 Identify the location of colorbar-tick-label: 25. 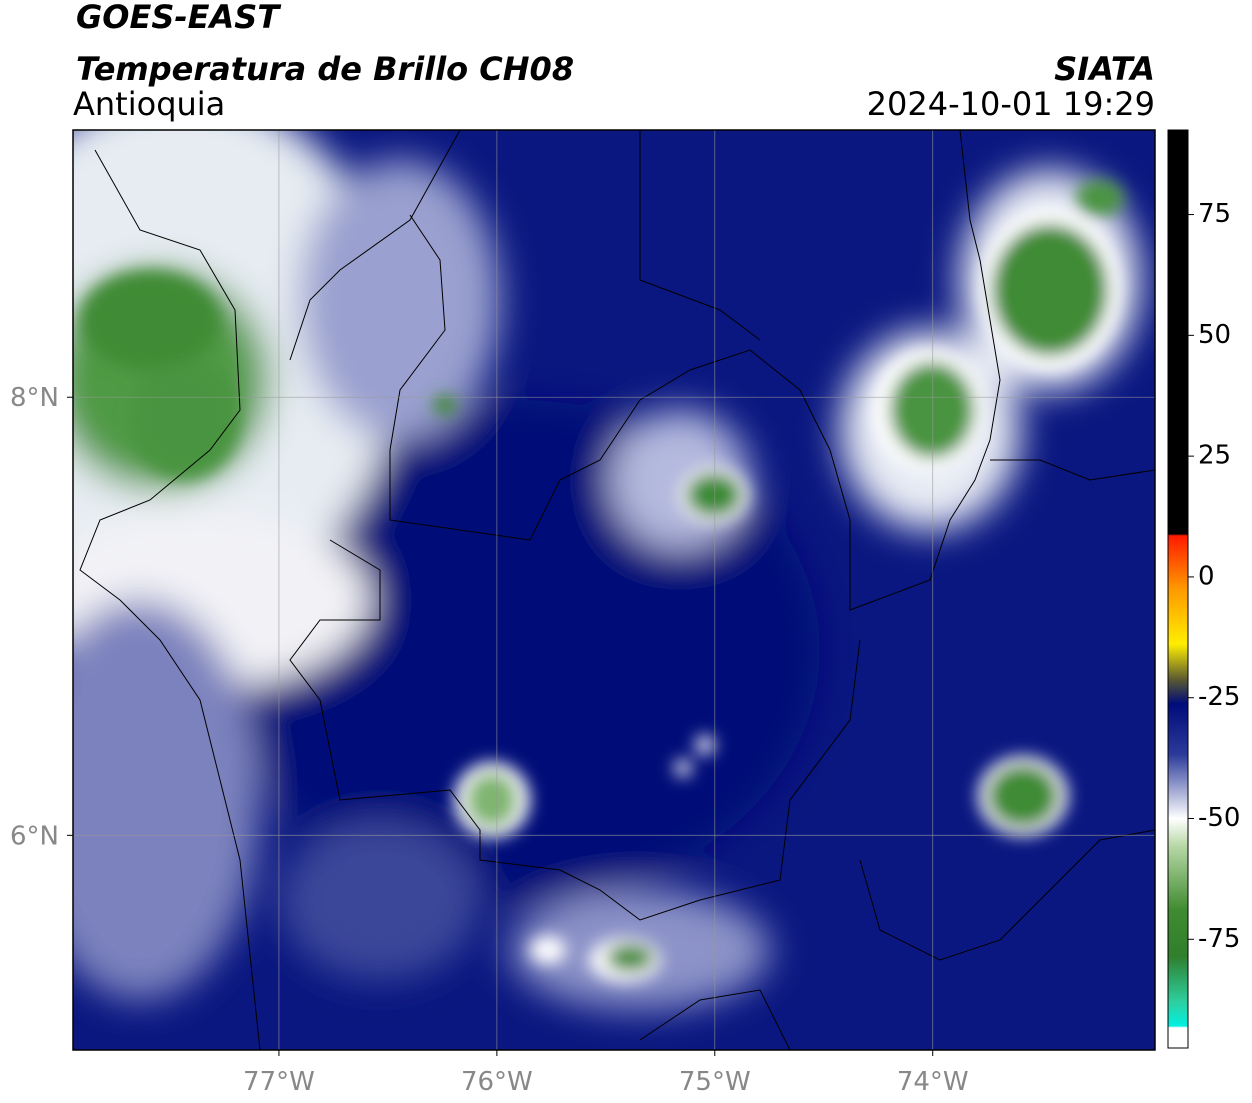
(1214, 456).